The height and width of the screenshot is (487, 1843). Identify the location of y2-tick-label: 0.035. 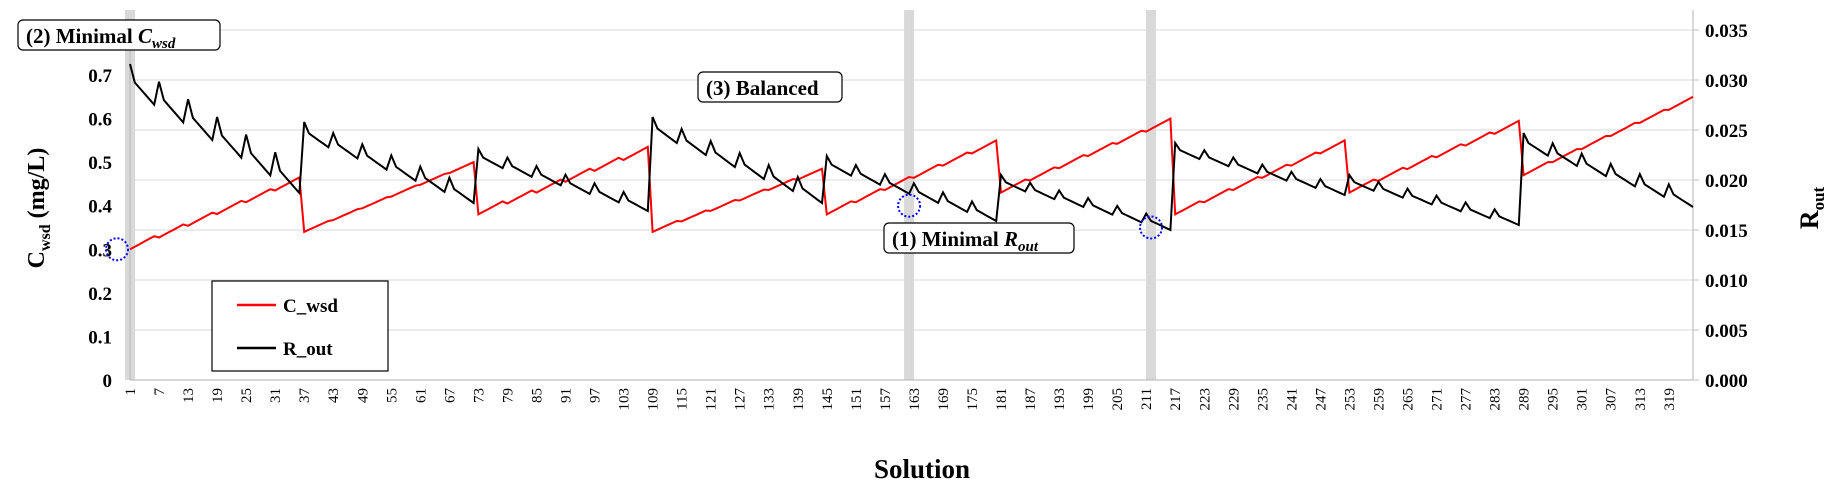
(1726, 31).